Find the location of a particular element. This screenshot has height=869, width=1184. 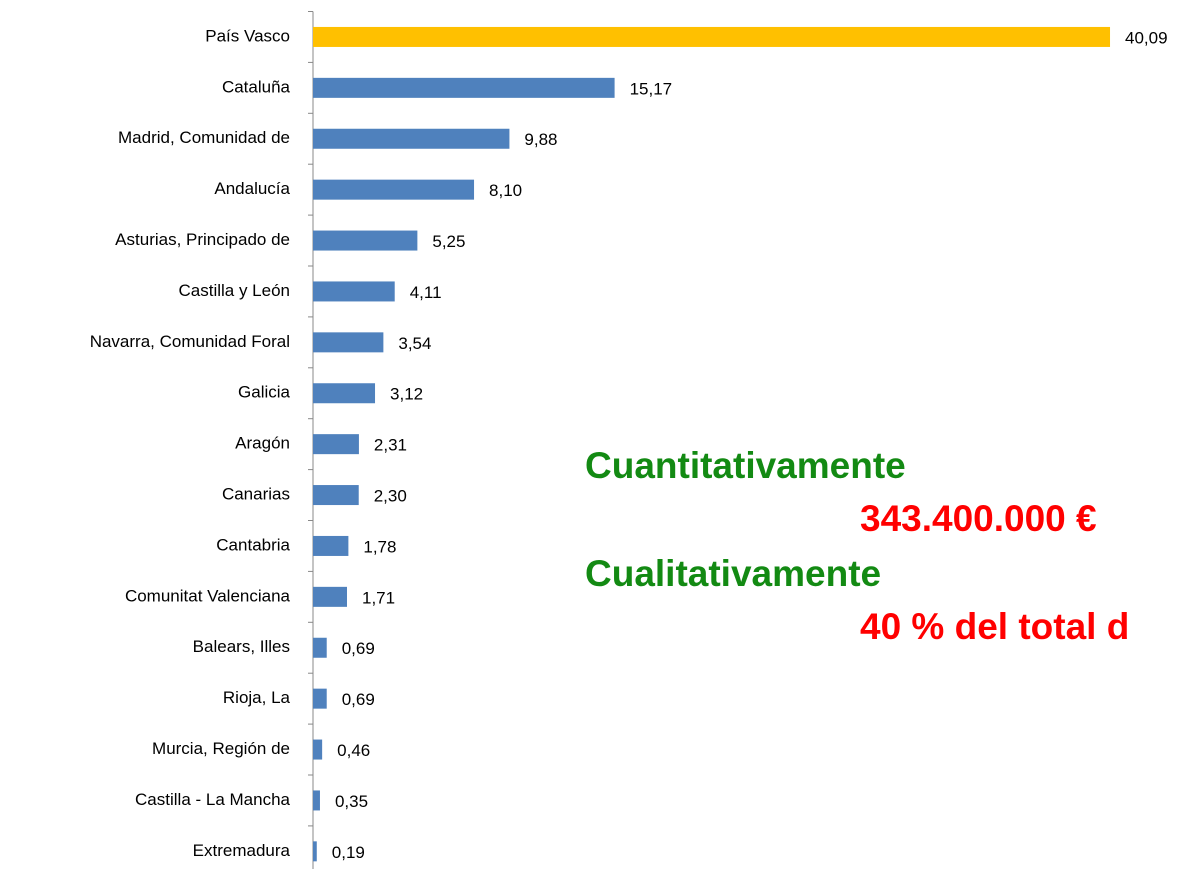

y-tick-label: Aragón is located at coordinates (262, 443).